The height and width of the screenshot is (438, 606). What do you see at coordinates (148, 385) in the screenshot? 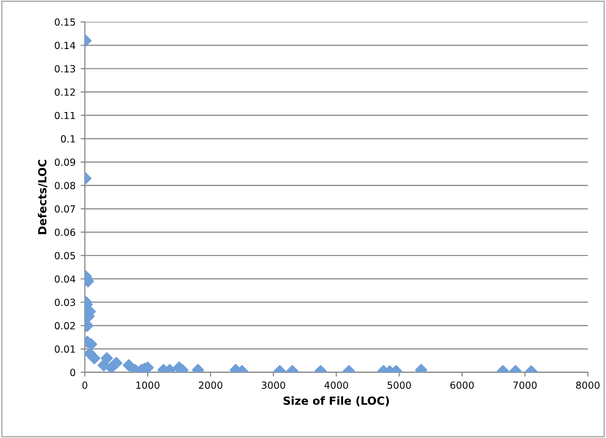
I see `x-tick-label: 1000` at bounding box center [148, 385].